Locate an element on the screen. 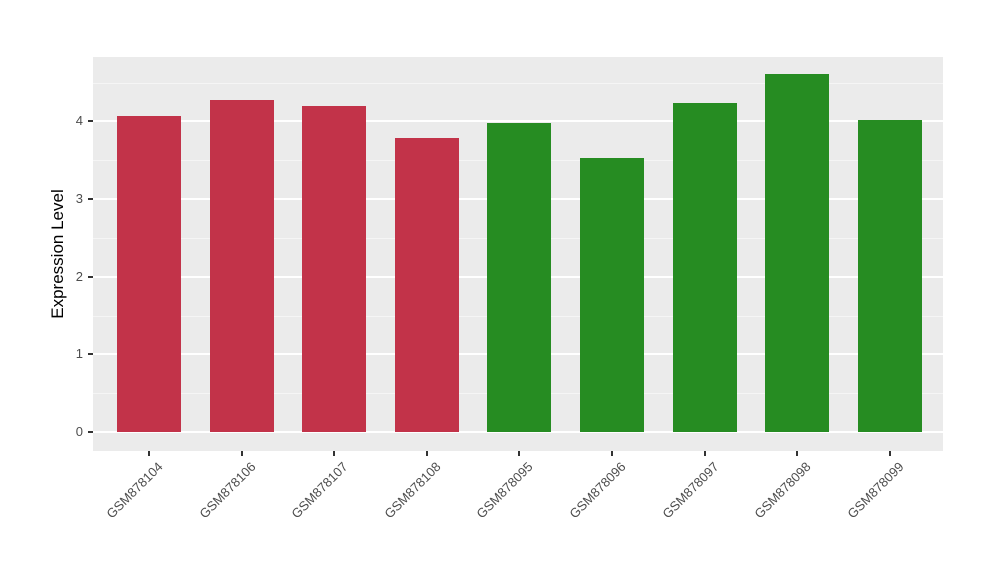 The width and height of the screenshot is (1000, 580). x-tick-label: GSM878106 is located at coordinates (227, 490).